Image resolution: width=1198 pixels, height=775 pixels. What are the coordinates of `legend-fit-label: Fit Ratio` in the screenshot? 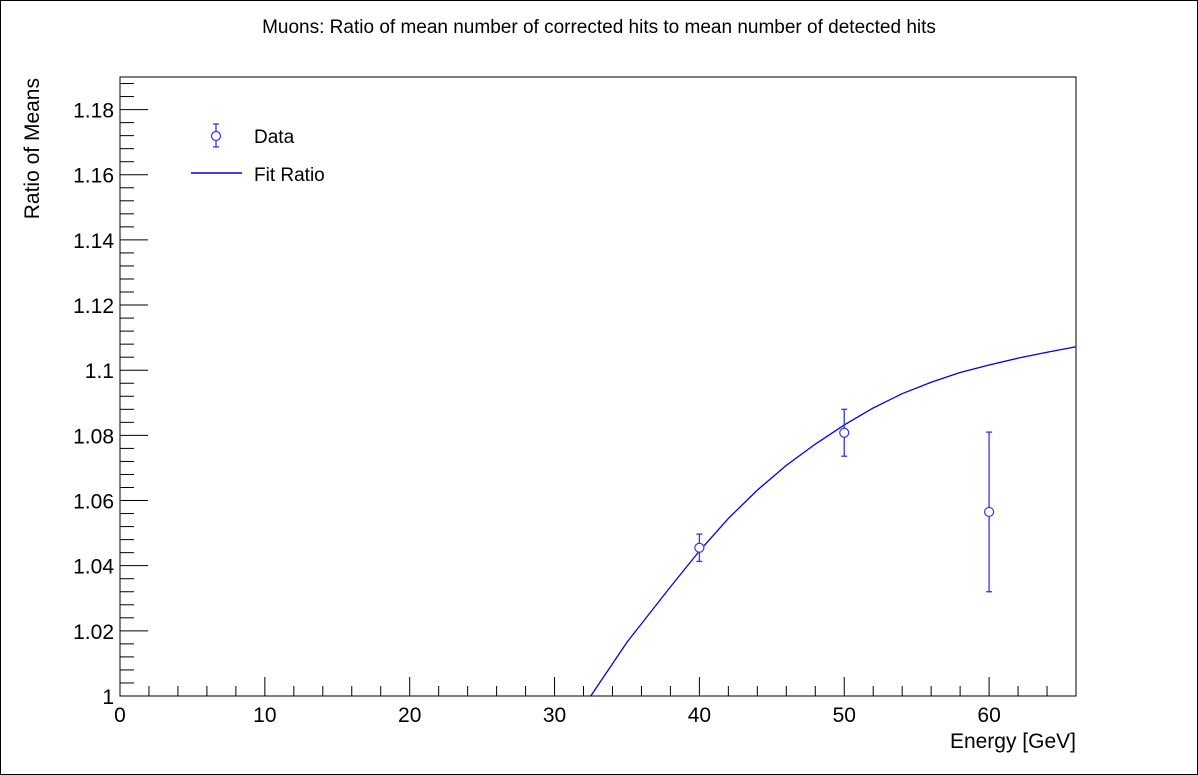 It's located at (289, 175).